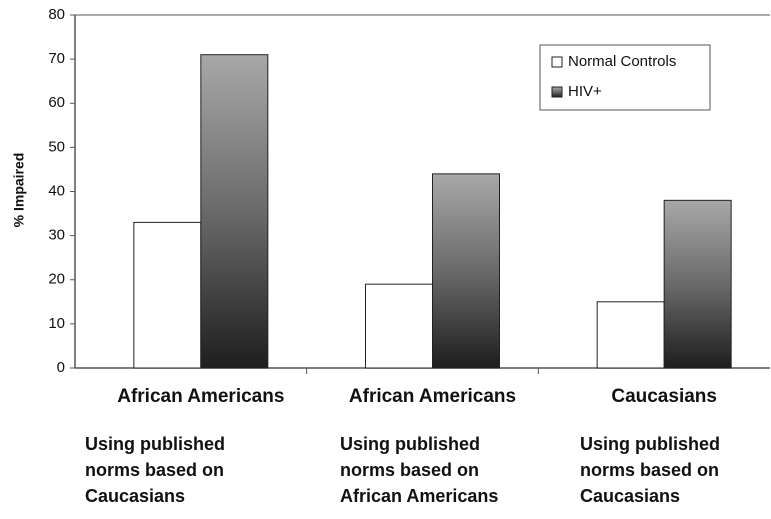 The height and width of the screenshot is (519, 771). What do you see at coordinates (61, 367) in the screenshot?
I see `y-tick-label: 0` at bounding box center [61, 367].